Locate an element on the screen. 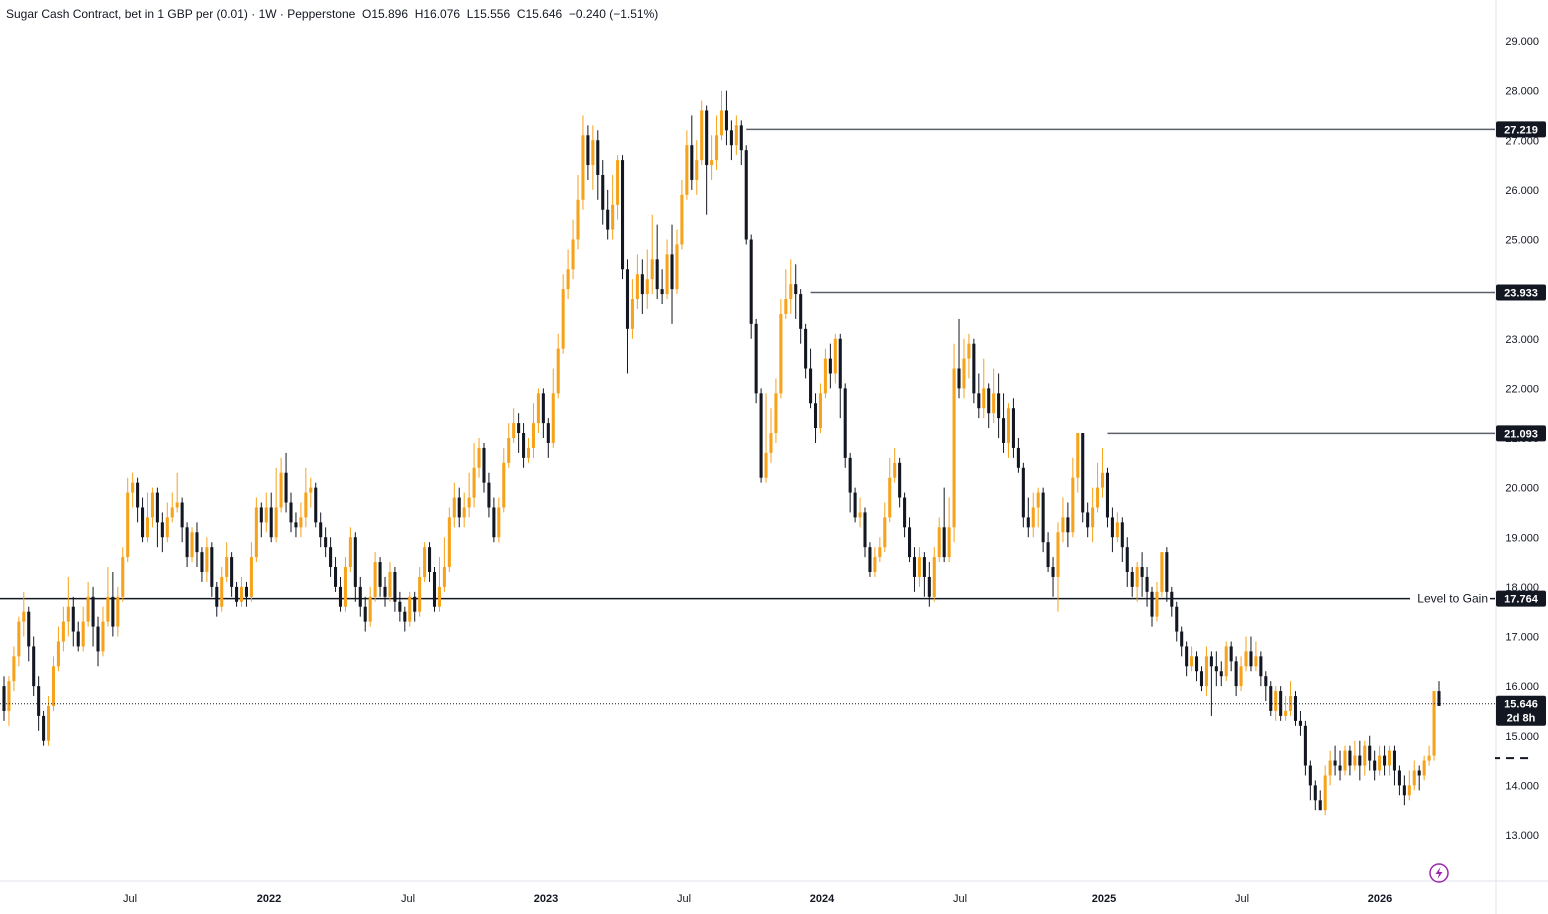  ohlc-close: C15.646 is located at coordinates (539, 14).